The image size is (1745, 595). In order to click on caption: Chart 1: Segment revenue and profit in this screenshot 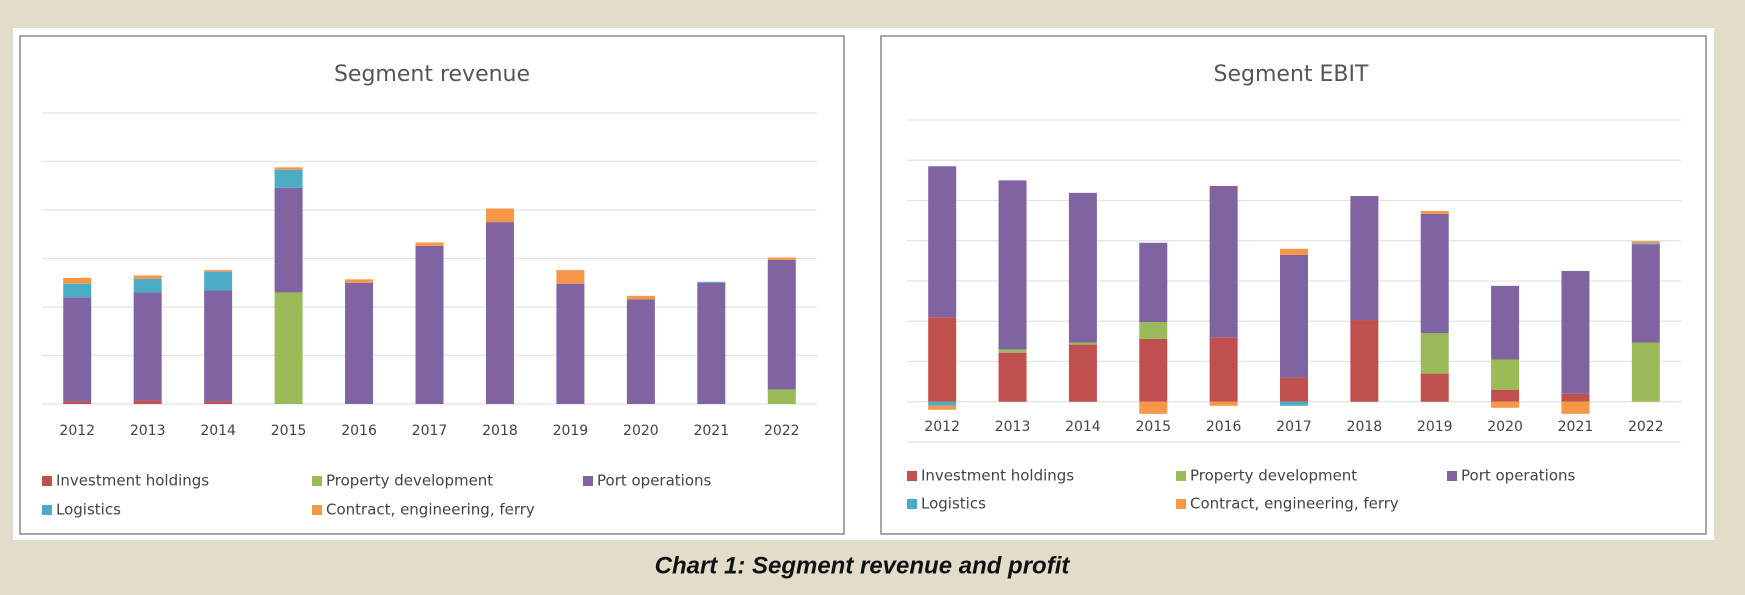, I will do `click(863, 565)`.